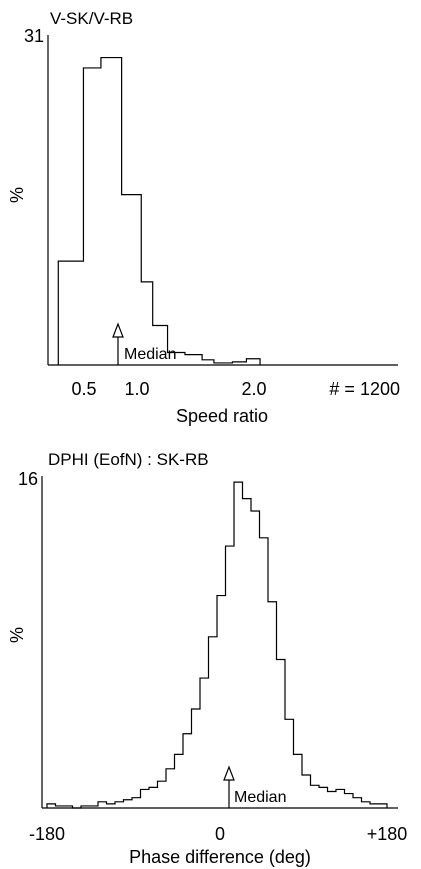 This screenshot has width=421, height=869. I want to click on chart-title: V-SK/V-RB, so click(91, 18).